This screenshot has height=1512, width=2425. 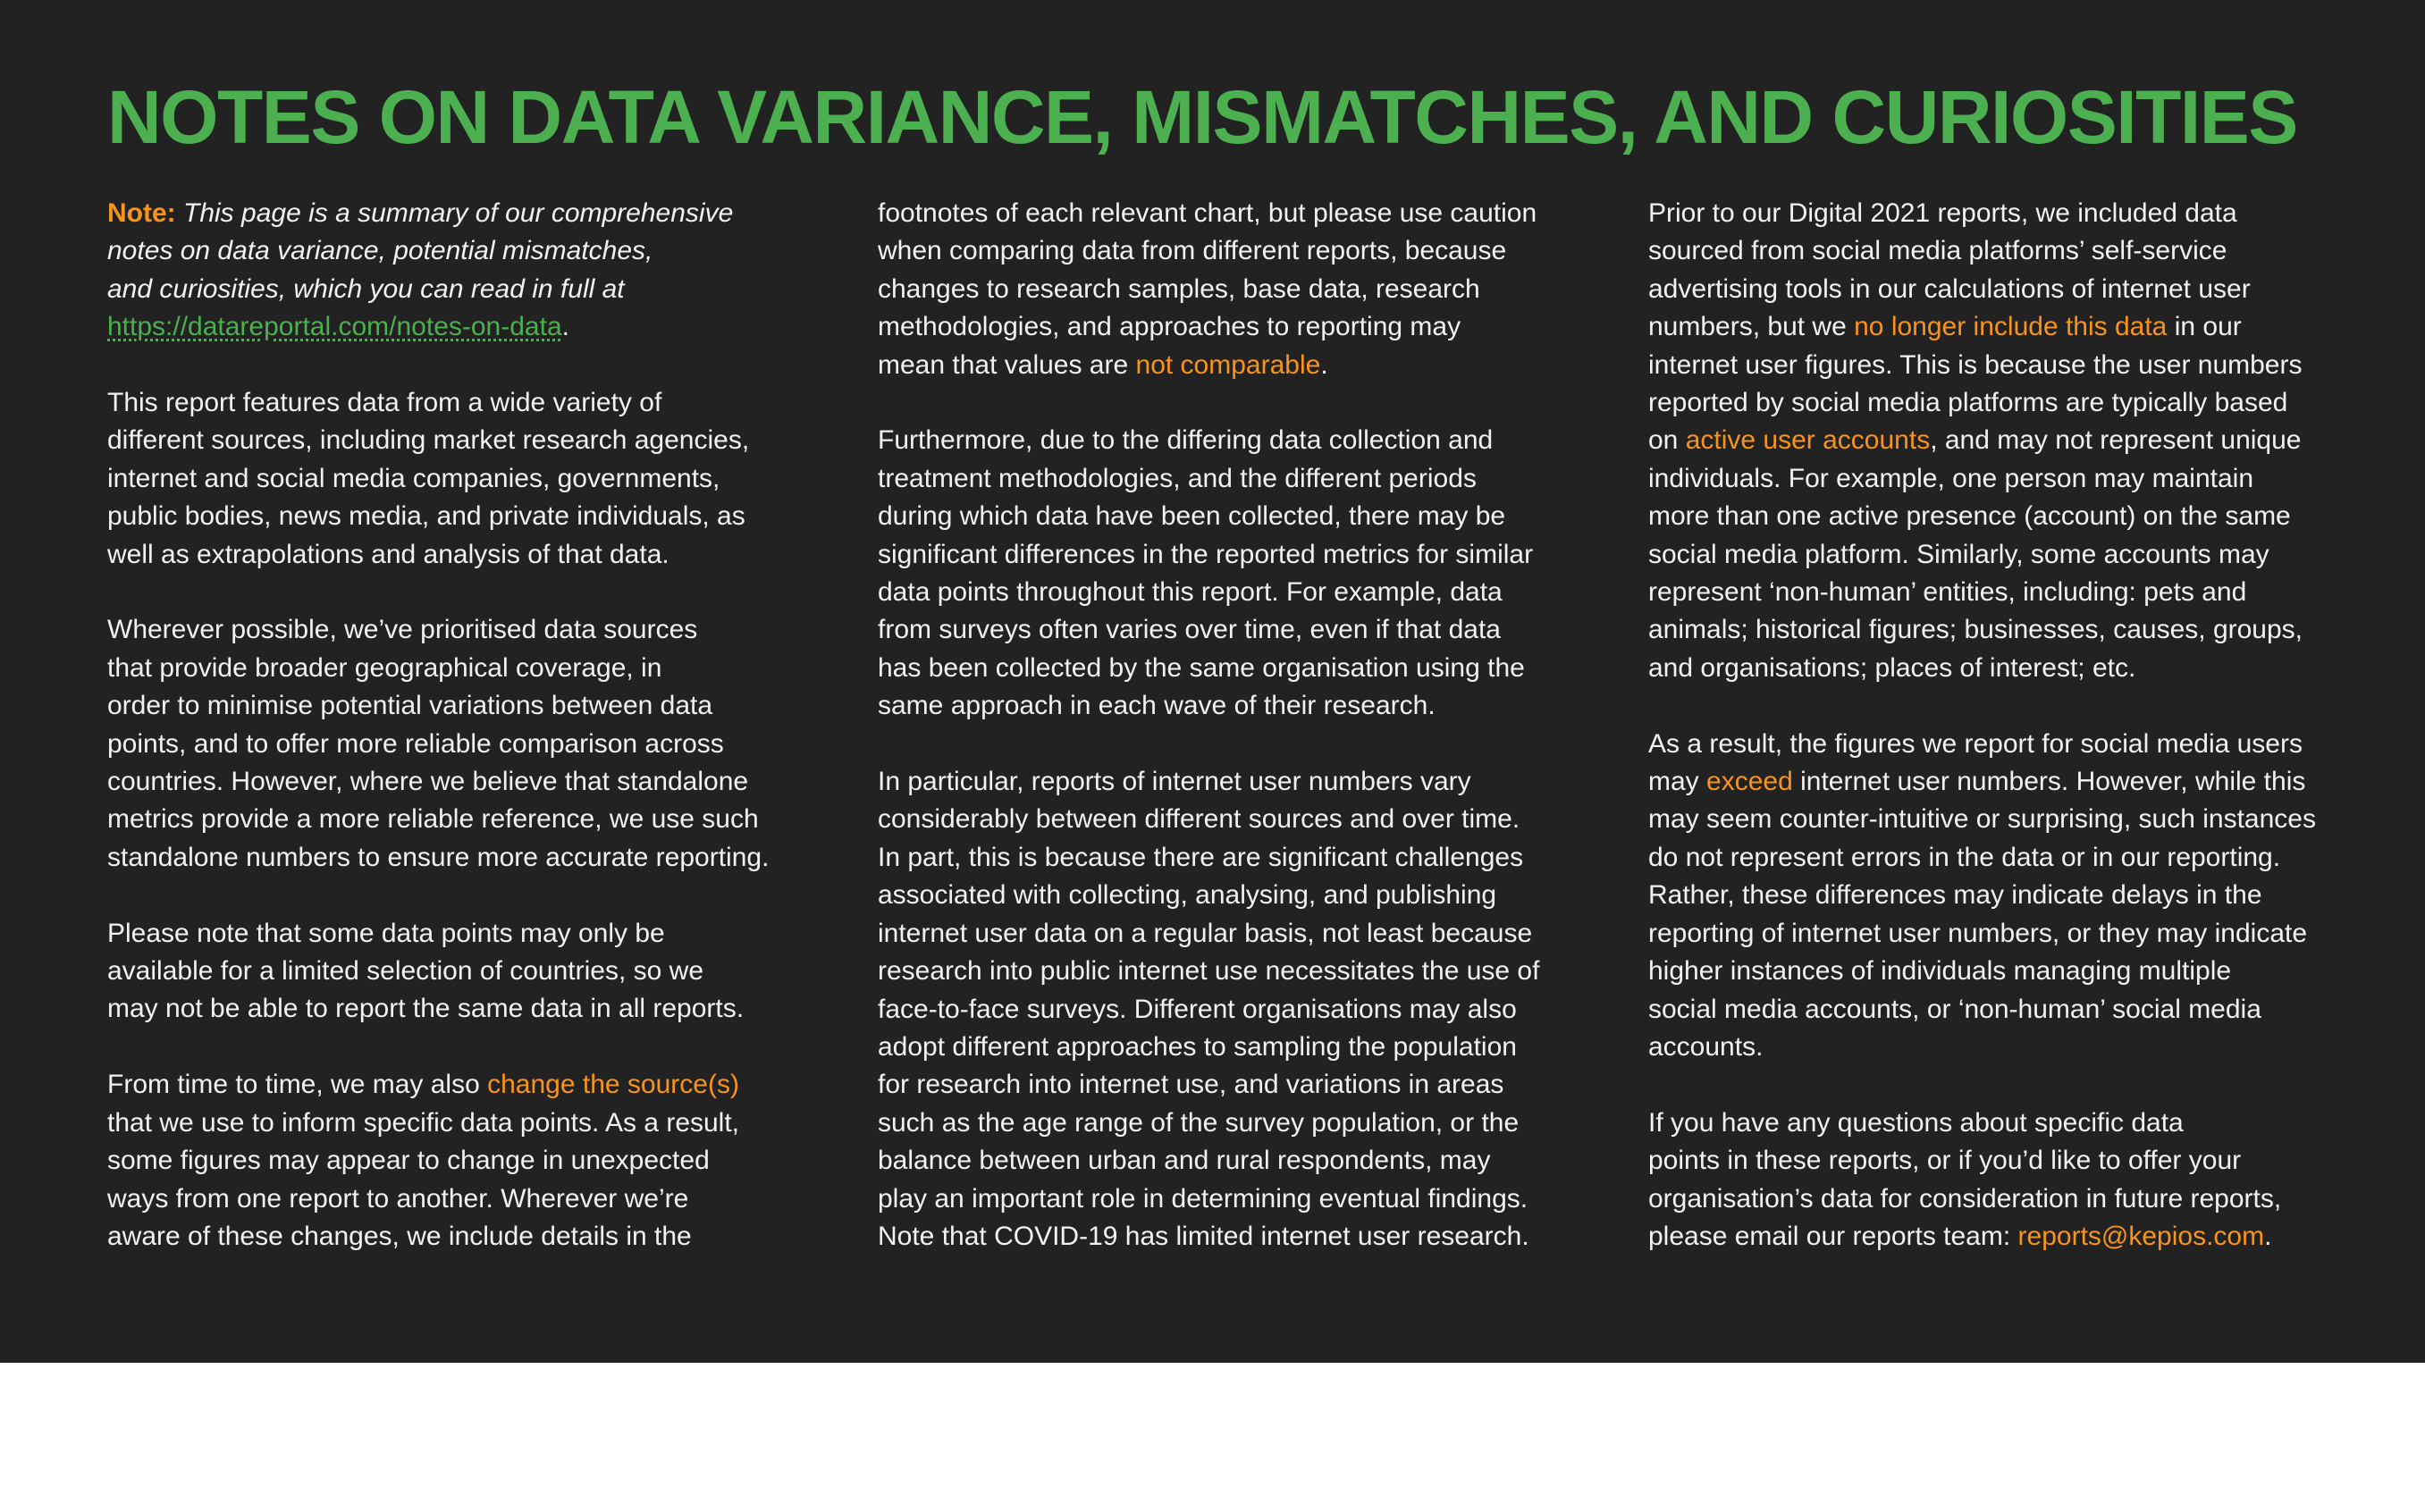 What do you see at coordinates (1749, 782) in the screenshot?
I see `highlight-exceed: exceed` at bounding box center [1749, 782].